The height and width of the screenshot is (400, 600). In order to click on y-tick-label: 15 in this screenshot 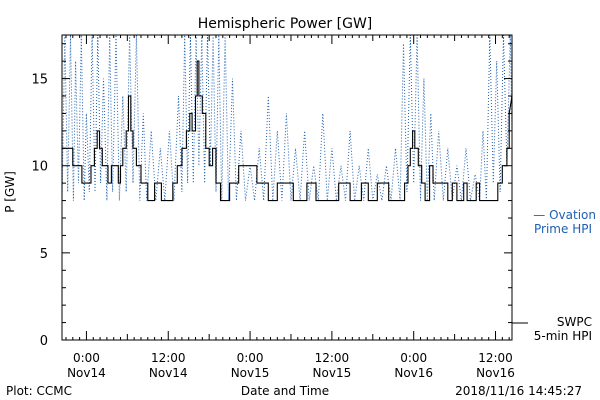, I will do `click(39, 80)`.